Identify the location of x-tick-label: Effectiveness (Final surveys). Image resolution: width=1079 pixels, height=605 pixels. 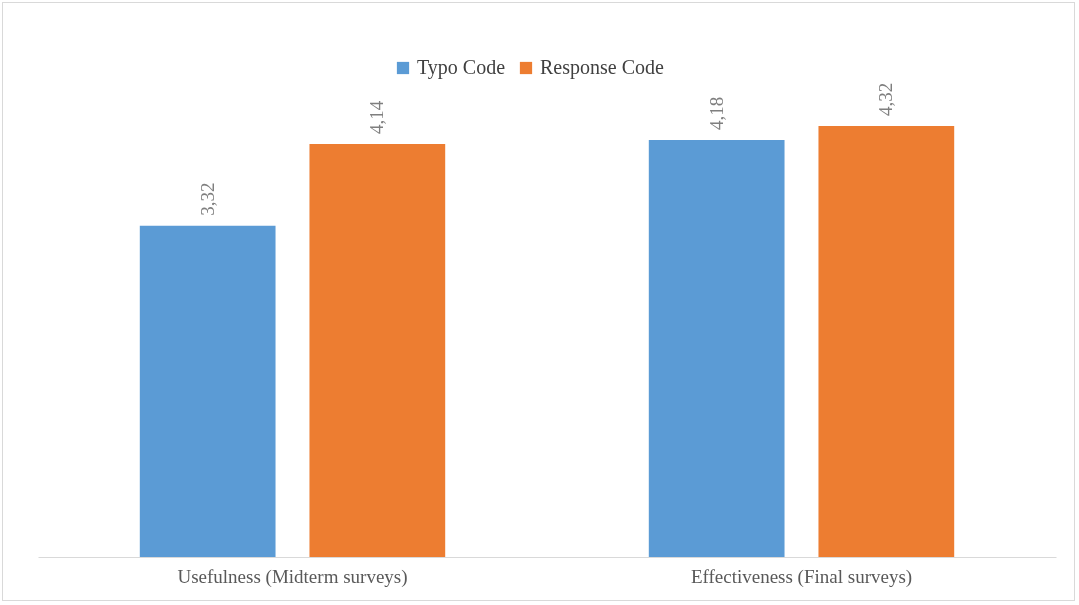
(801, 576).